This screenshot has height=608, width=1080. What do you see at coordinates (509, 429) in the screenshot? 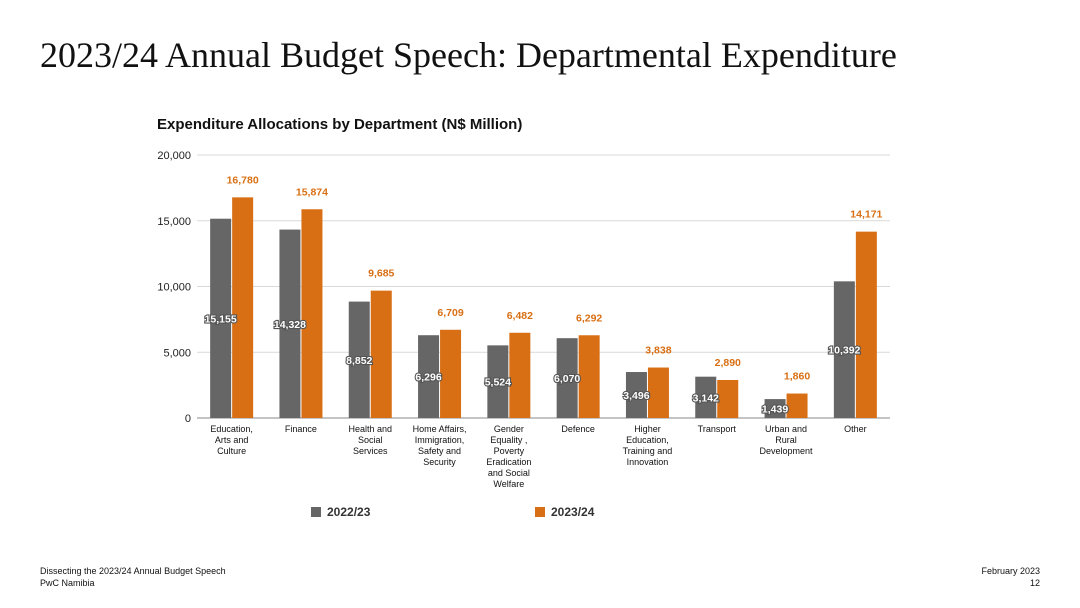
I see `x-category-label-line: Gender` at bounding box center [509, 429].